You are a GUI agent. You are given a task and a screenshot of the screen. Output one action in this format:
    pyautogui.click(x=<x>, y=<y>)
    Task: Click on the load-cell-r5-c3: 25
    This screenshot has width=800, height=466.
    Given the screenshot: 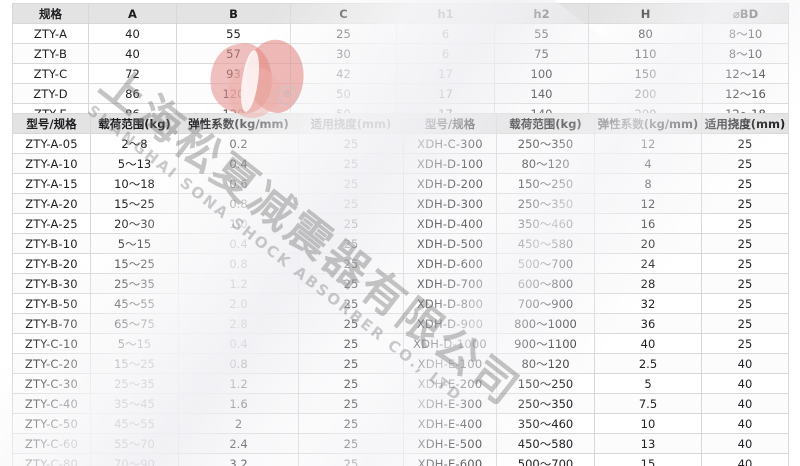 What is the action you would take?
    pyautogui.click(x=351, y=243)
    